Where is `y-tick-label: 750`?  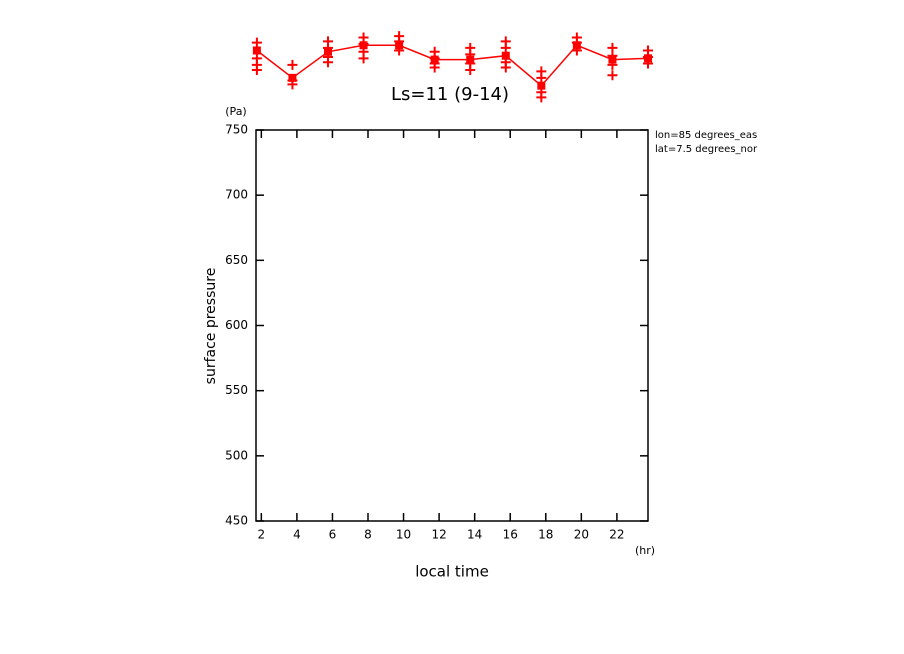 y-tick-label: 750 is located at coordinates (236, 130).